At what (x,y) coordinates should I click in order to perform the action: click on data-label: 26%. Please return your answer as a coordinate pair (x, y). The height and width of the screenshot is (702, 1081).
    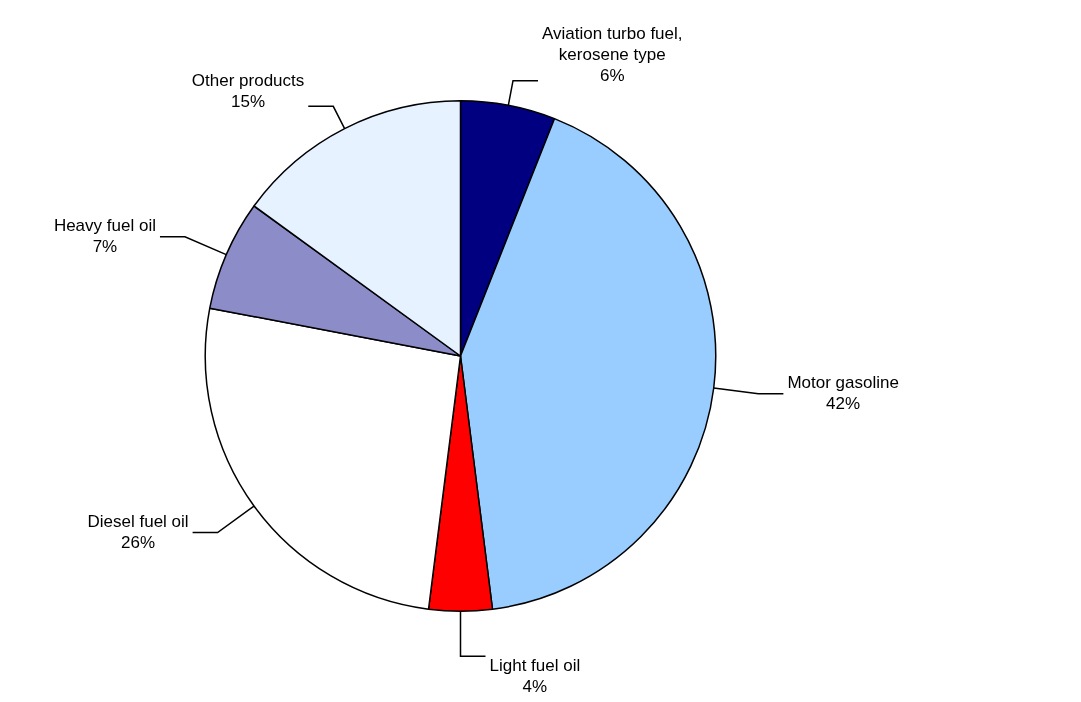
    Looking at the image, I should click on (138, 542).